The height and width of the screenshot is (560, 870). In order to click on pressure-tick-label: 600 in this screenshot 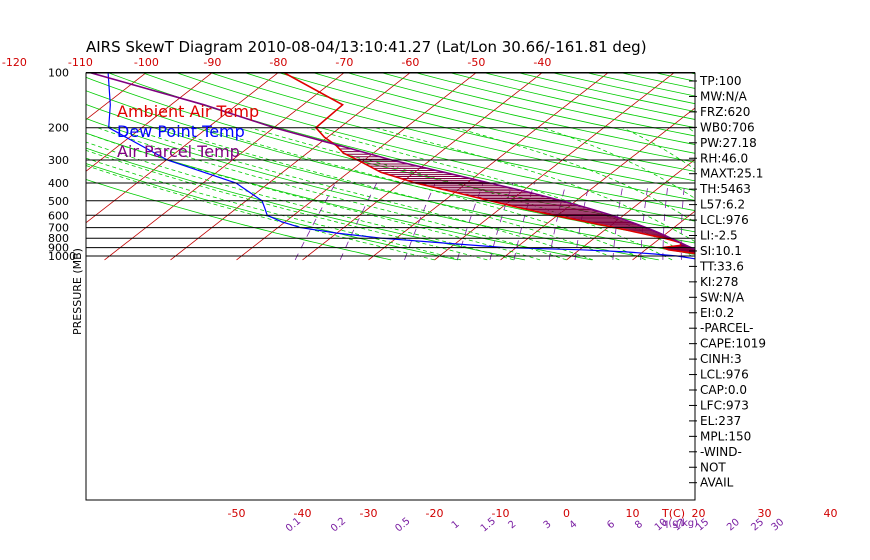, I will do `click(58, 215)`.